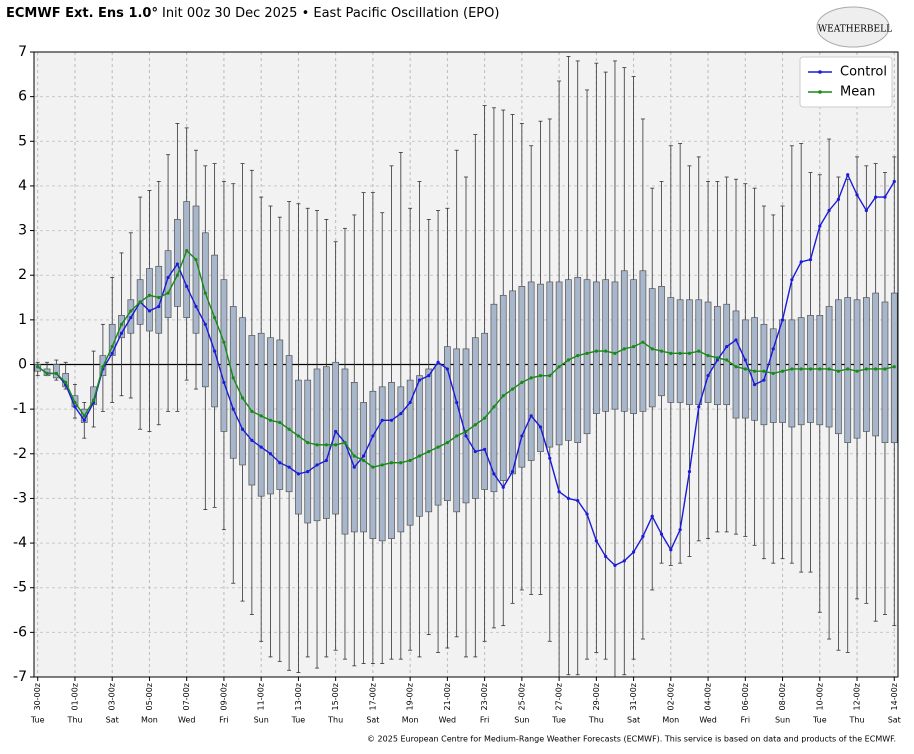 This screenshot has width=914, height=754. What do you see at coordinates (410, 696) in the screenshot?
I see `x-tick-label: 19-00z` at bounding box center [410, 696].